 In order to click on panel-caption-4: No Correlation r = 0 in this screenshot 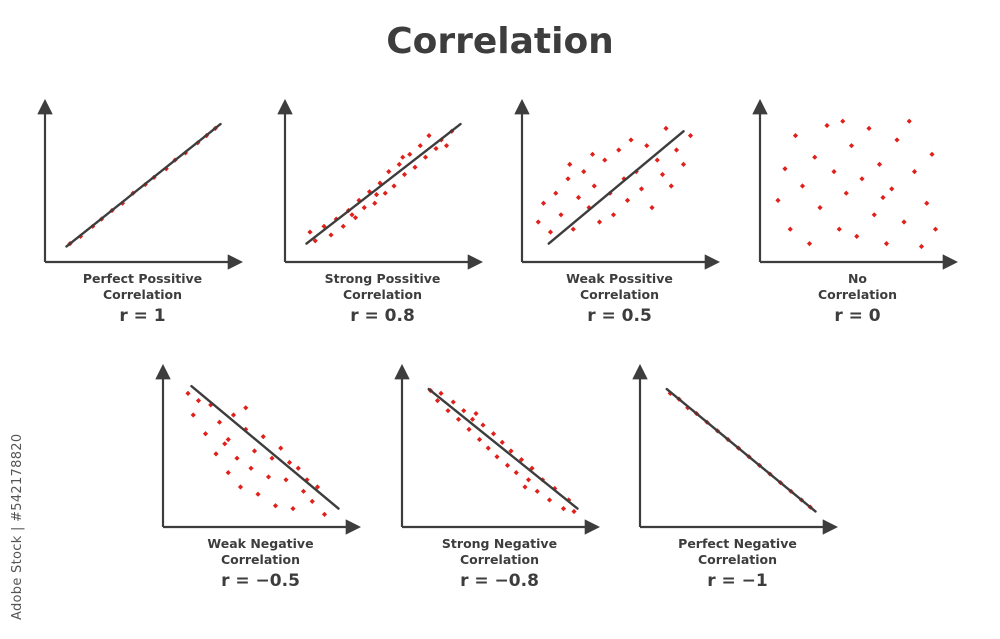, I will do `click(858, 298)`.